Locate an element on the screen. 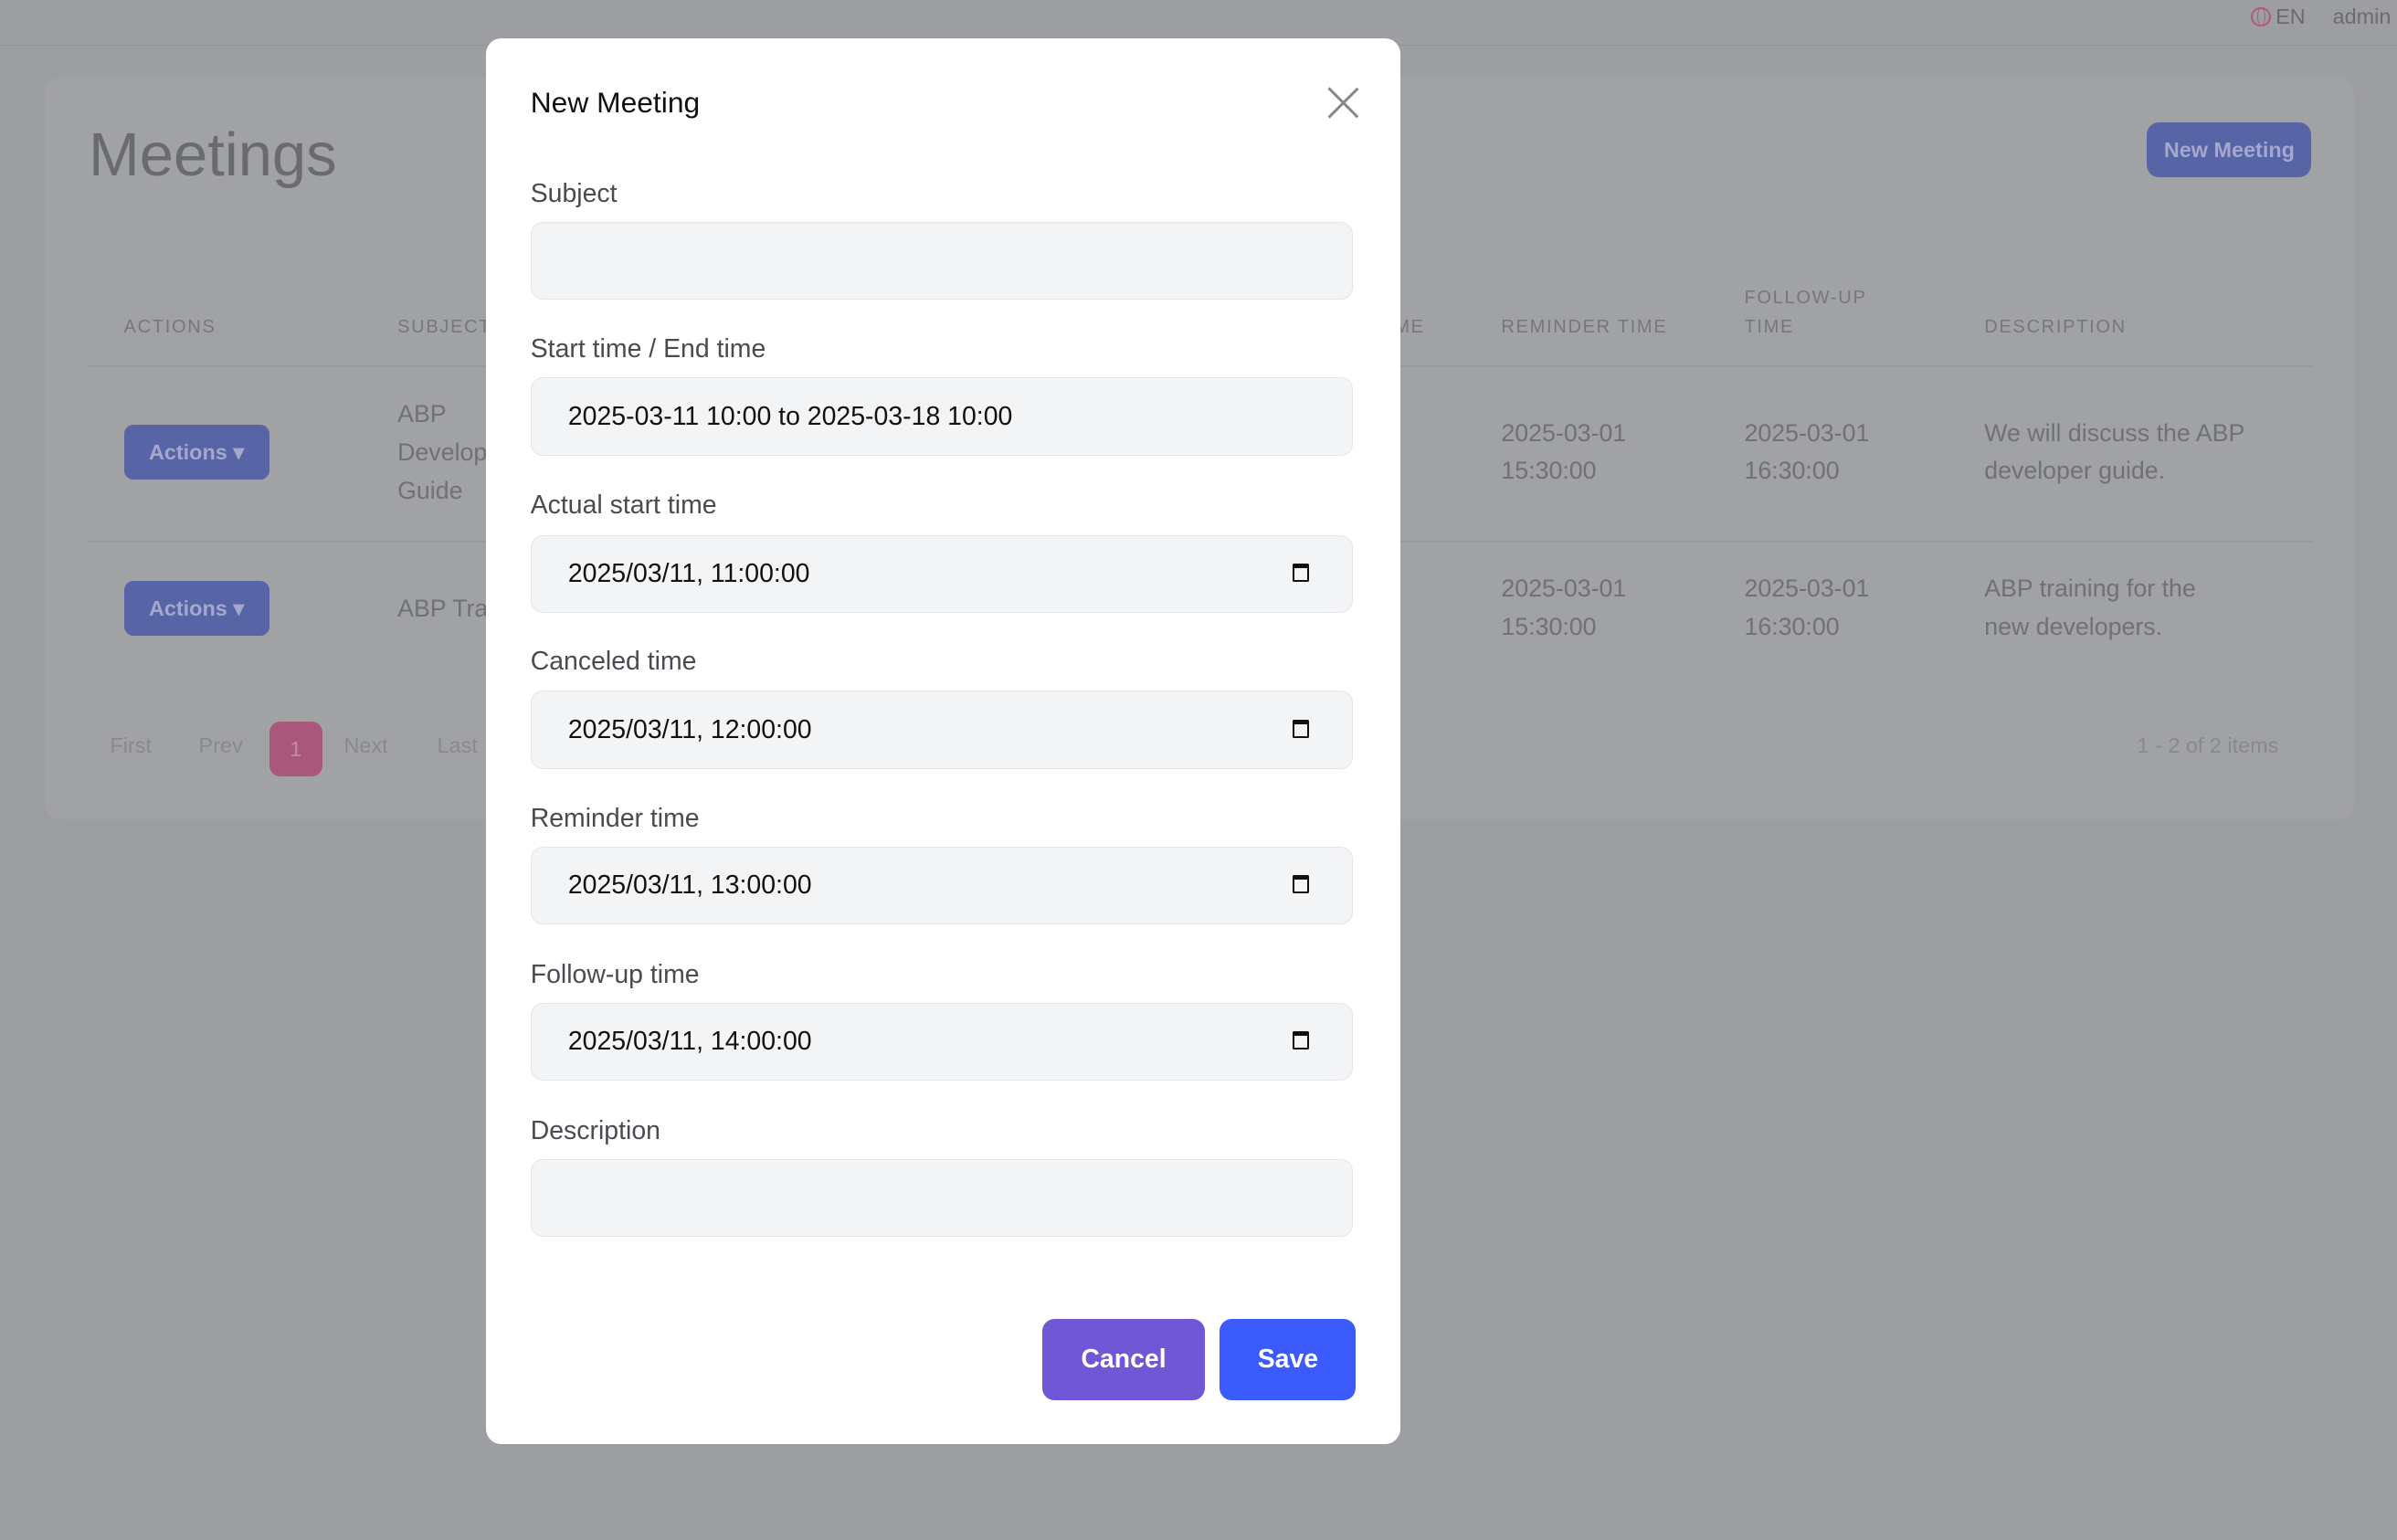 The width and height of the screenshot is (2397, 1540). language-label: EN is located at coordinates (2291, 17).